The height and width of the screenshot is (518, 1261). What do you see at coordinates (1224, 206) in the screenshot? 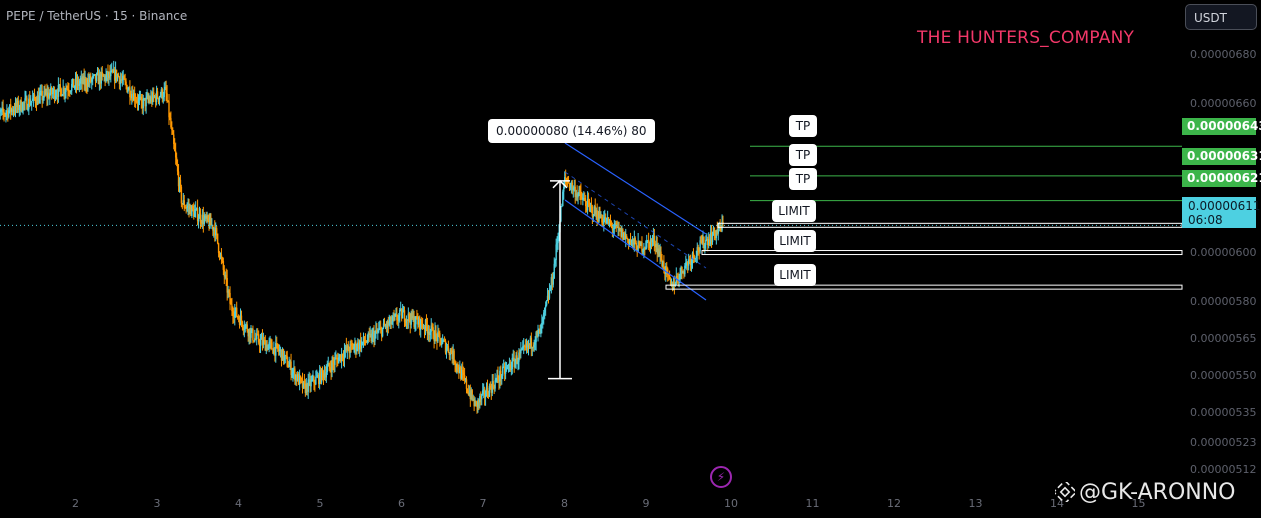
I see `current-price-value: 0.00000611` at bounding box center [1224, 206].